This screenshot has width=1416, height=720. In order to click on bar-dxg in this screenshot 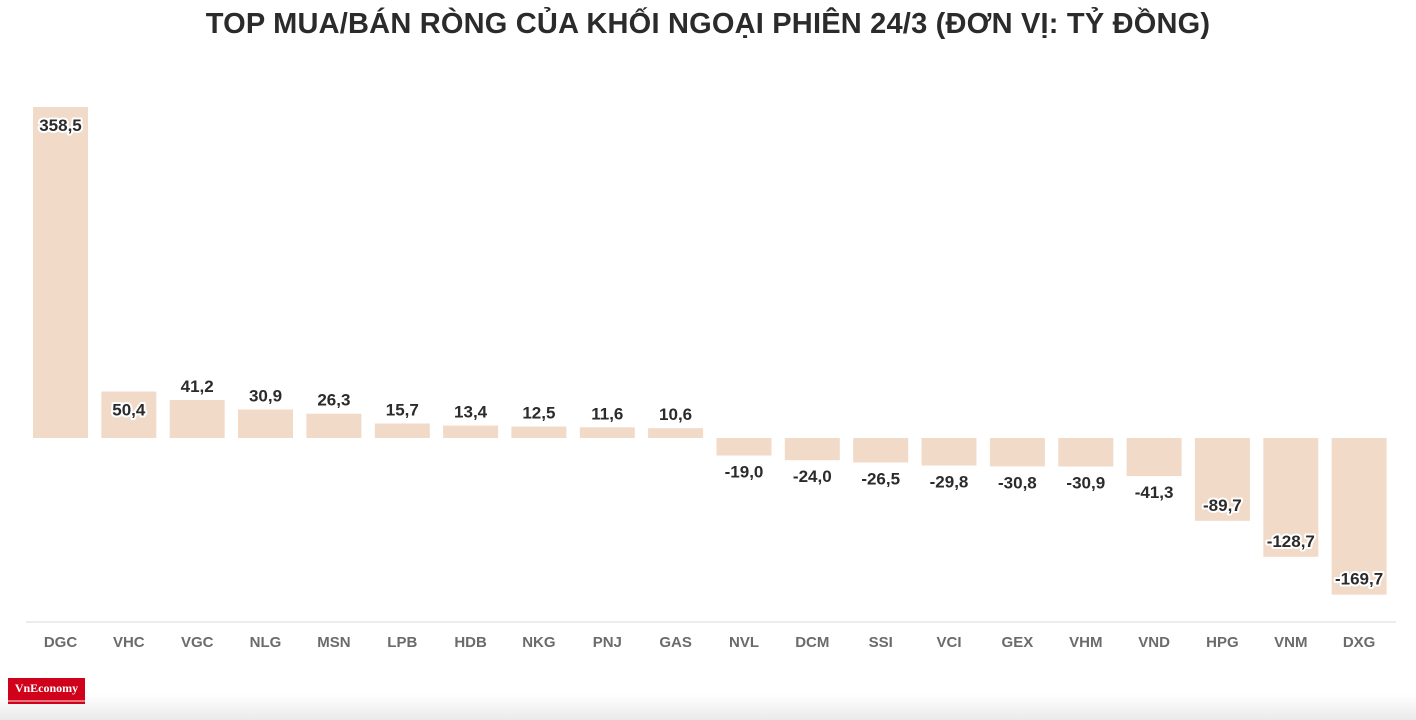, I will do `click(1359, 516)`.